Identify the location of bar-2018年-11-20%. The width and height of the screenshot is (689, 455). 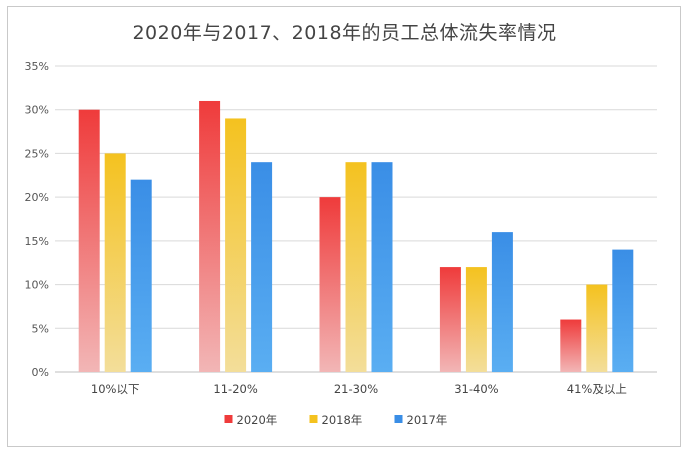
(236, 245).